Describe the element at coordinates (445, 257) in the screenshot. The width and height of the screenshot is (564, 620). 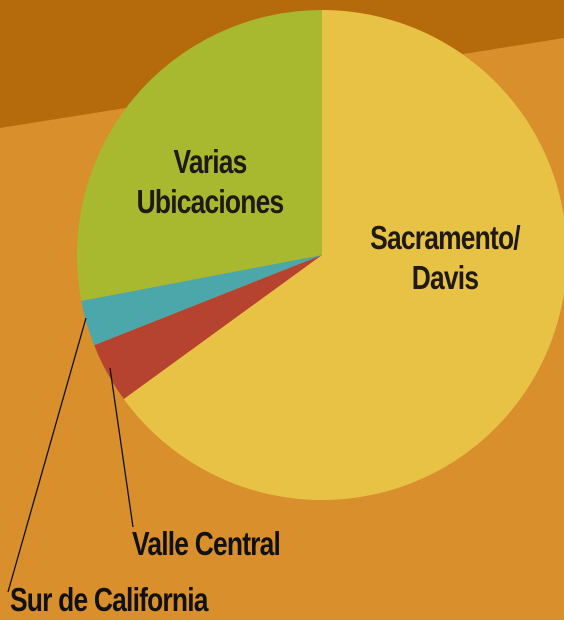
I see `slice-label: Sacramento/ Davis` at that location.